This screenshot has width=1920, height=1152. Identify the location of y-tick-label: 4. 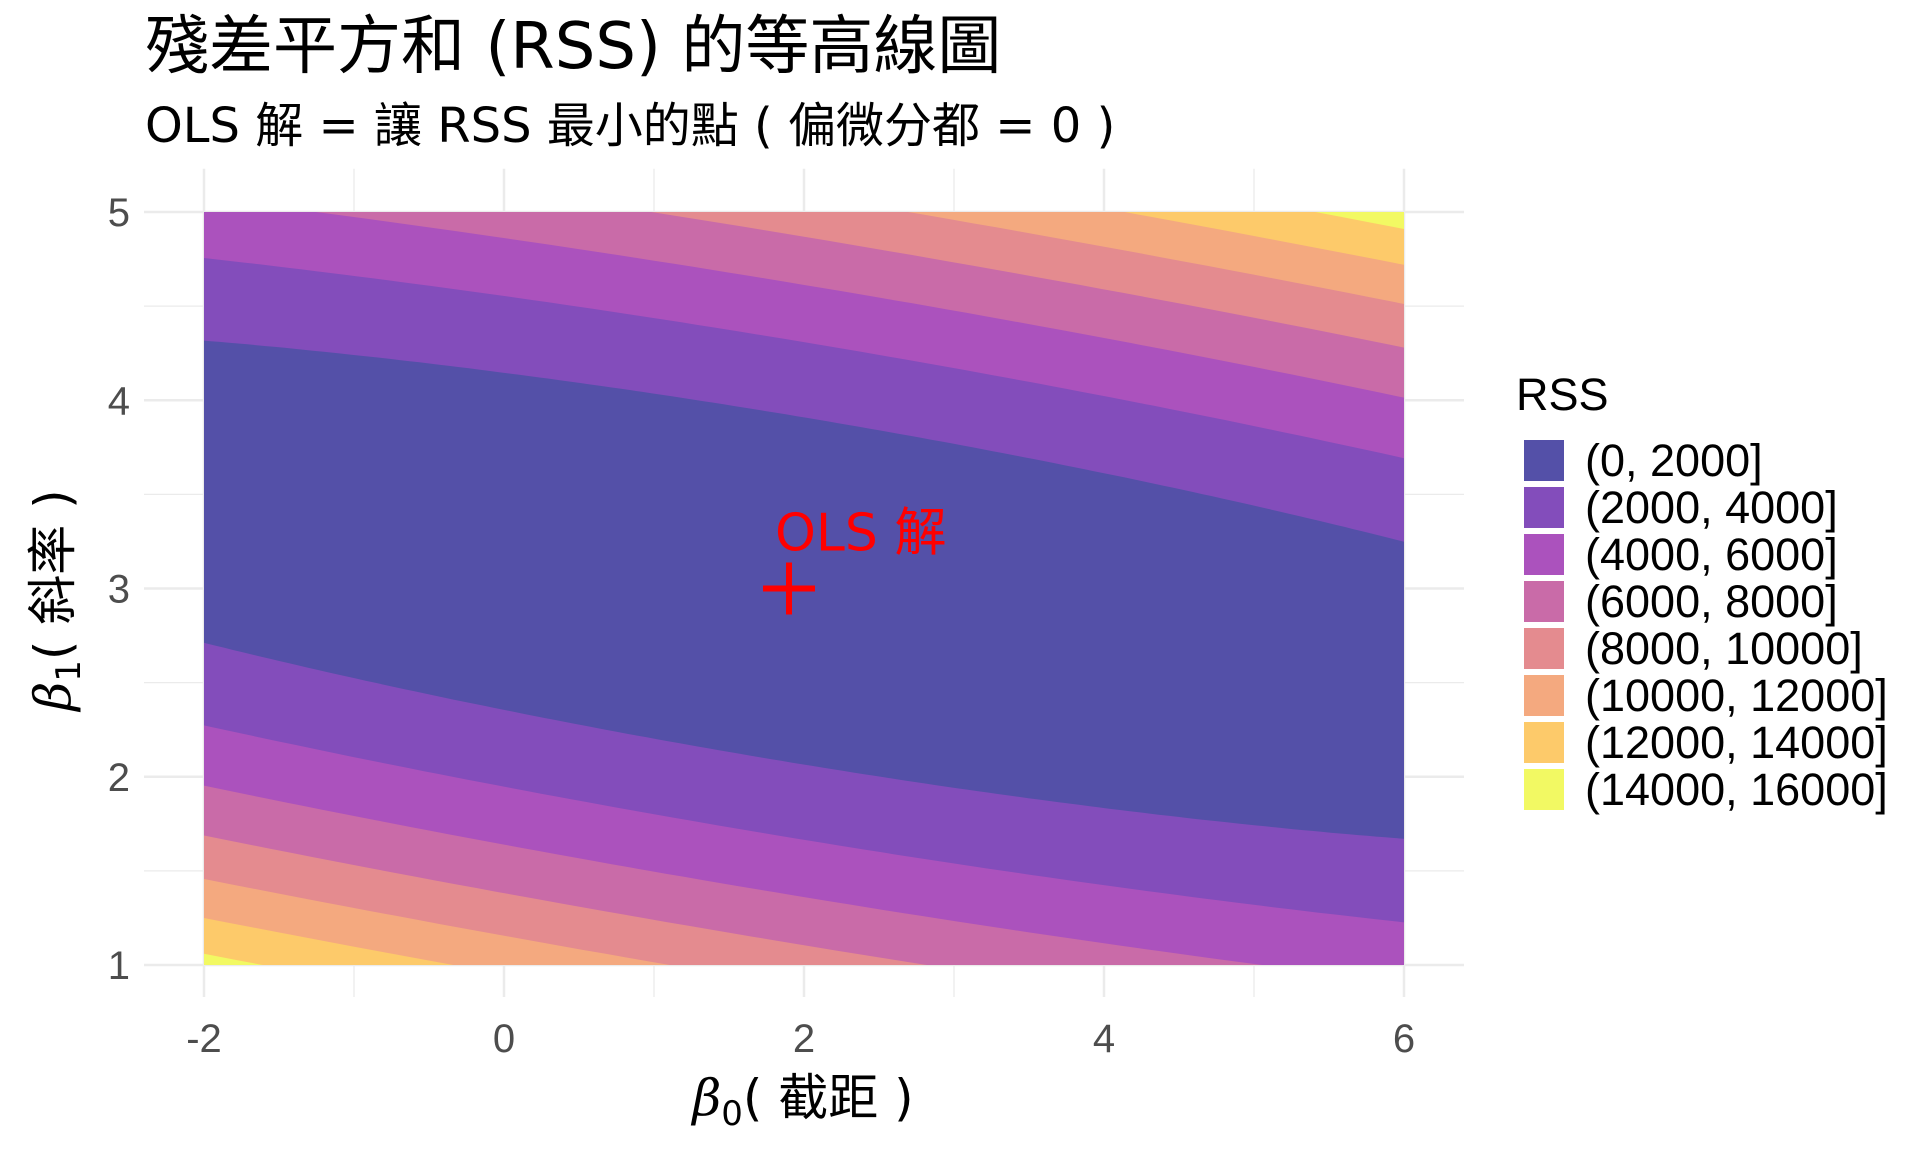
(119, 401).